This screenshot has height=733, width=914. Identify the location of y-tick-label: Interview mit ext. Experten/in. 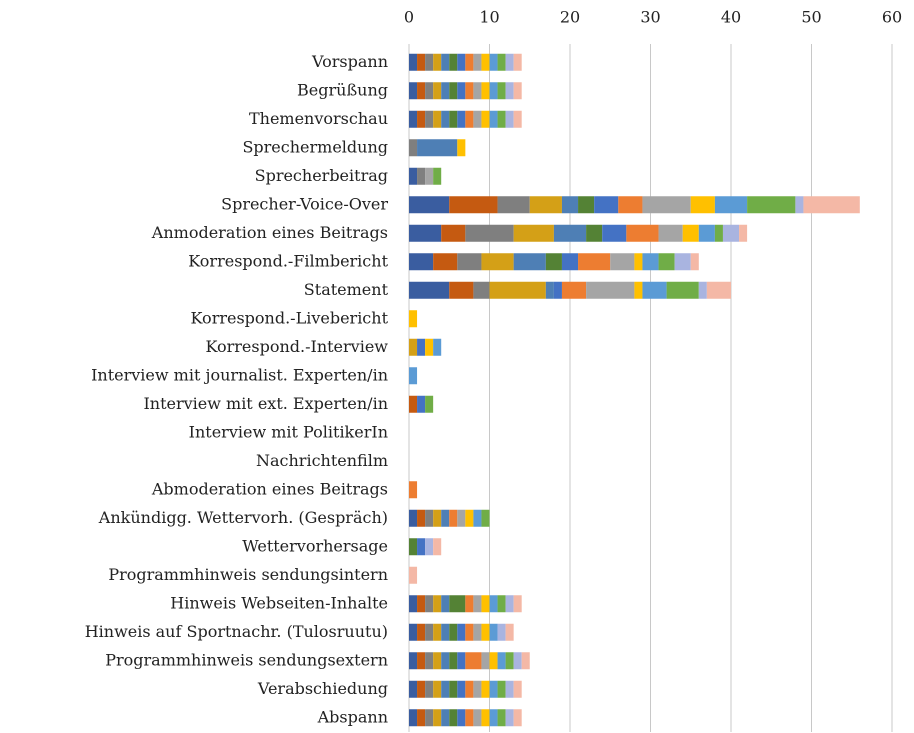
(265, 403).